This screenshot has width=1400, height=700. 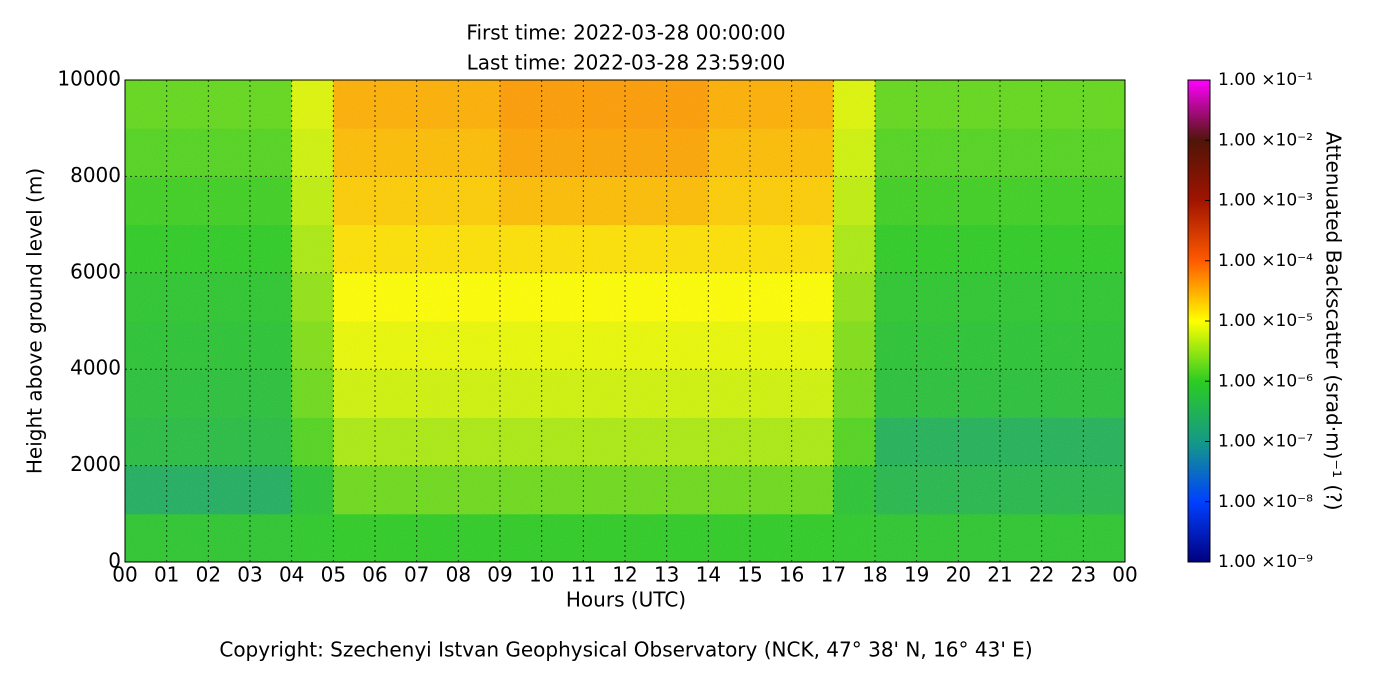 What do you see at coordinates (208, 575) in the screenshot?
I see `x-tick-label: 02` at bounding box center [208, 575].